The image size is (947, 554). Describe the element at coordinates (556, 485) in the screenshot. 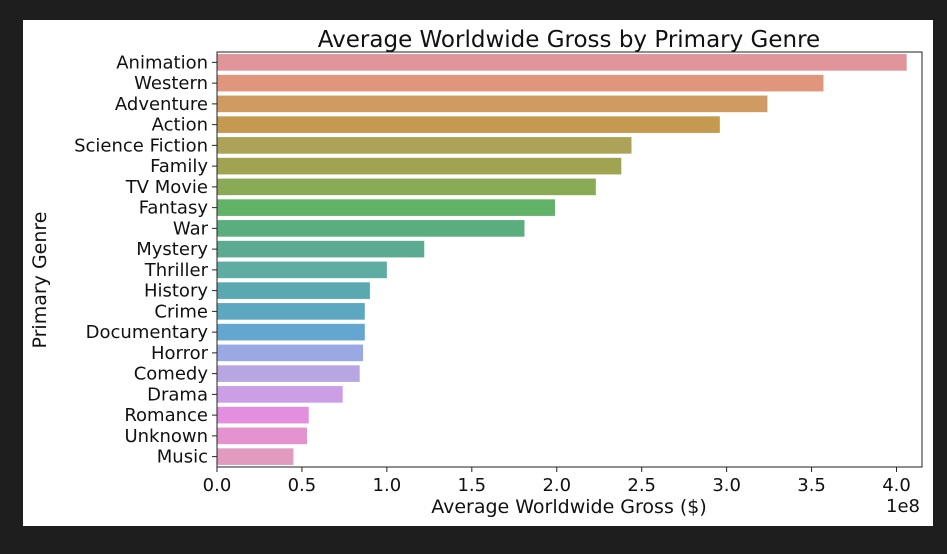

I see `x-tick-label: 2.0` at that location.